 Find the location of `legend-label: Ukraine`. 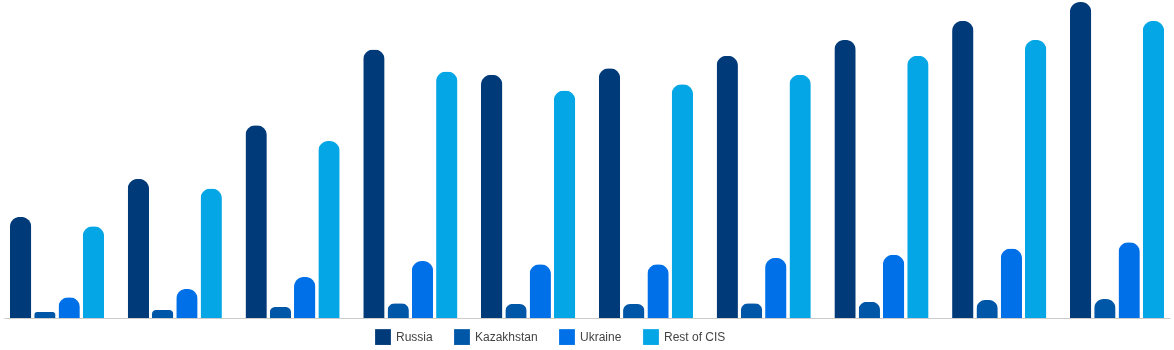

legend-label: Ukraine is located at coordinates (601, 337).